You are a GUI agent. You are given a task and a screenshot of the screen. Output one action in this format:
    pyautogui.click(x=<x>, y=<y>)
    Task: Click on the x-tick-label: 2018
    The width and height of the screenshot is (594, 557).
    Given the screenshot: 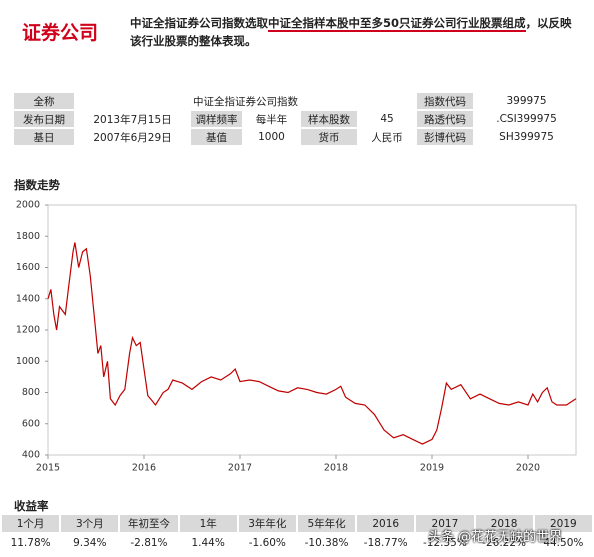 What is the action you would take?
    pyautogui.click(x=336, y=468)
    